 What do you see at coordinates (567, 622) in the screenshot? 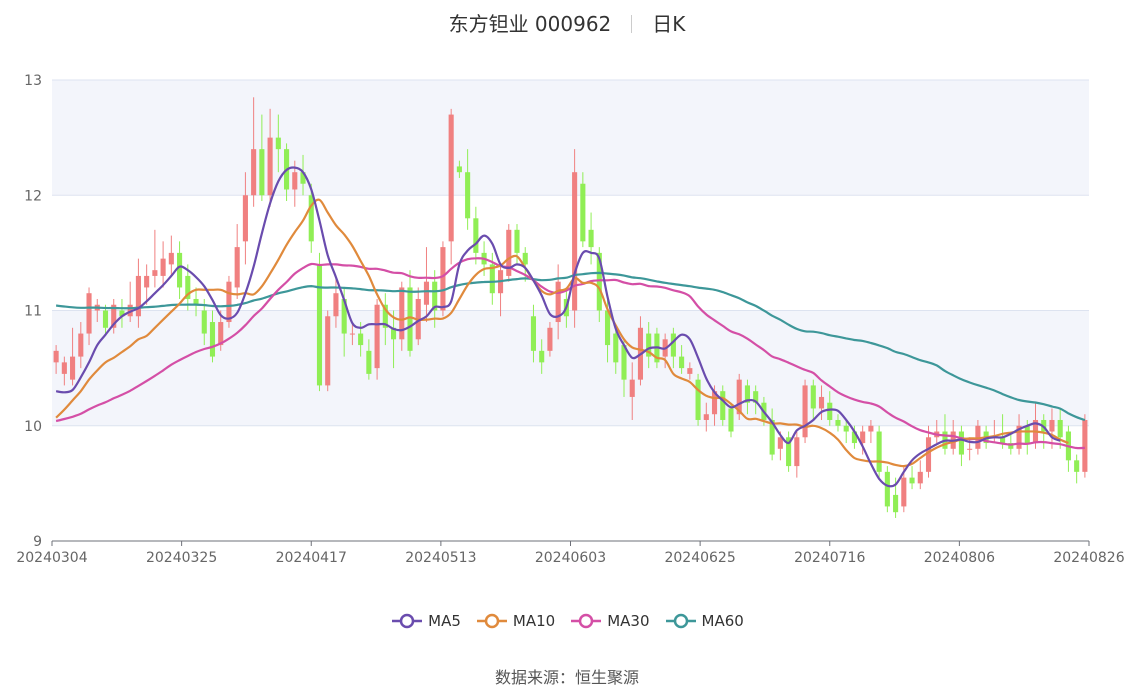
I see `chart-legend: MA5 MA10 MA30 MA60` at bounding box center [567, 622].